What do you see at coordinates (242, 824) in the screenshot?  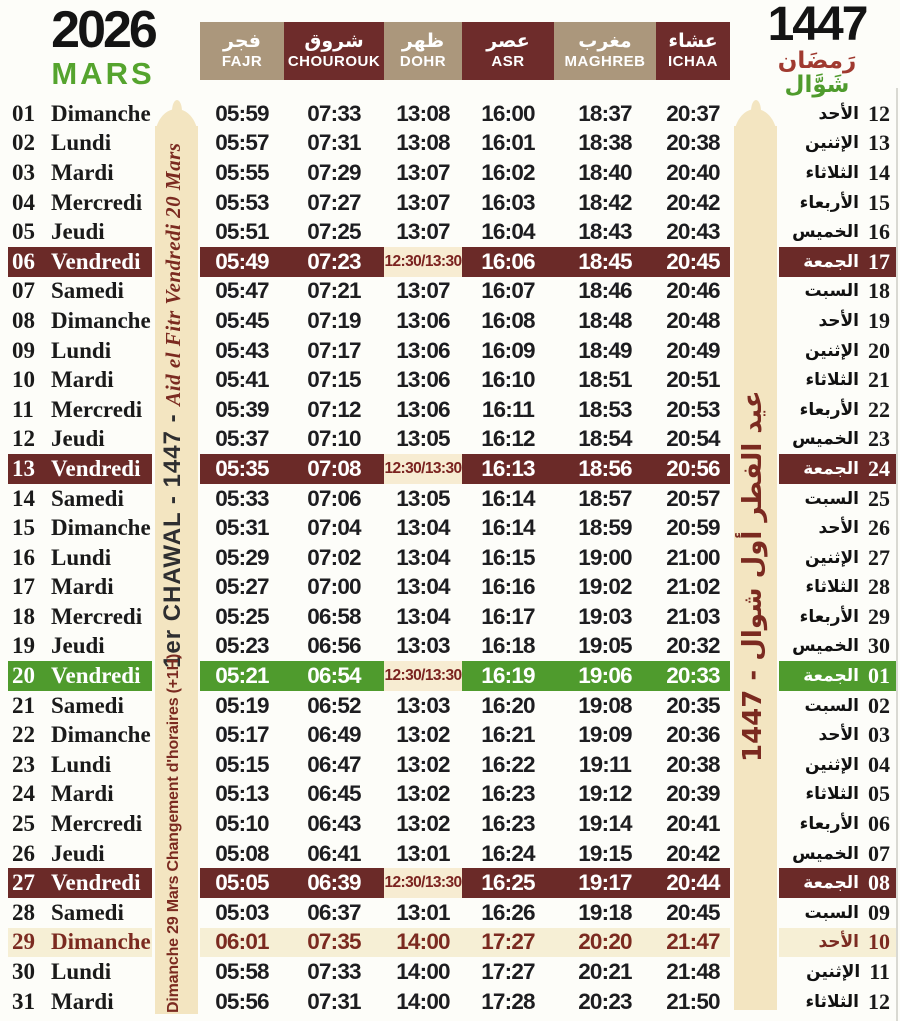 I see `time-fajr: 05:10` at bounding box center [242, 824].